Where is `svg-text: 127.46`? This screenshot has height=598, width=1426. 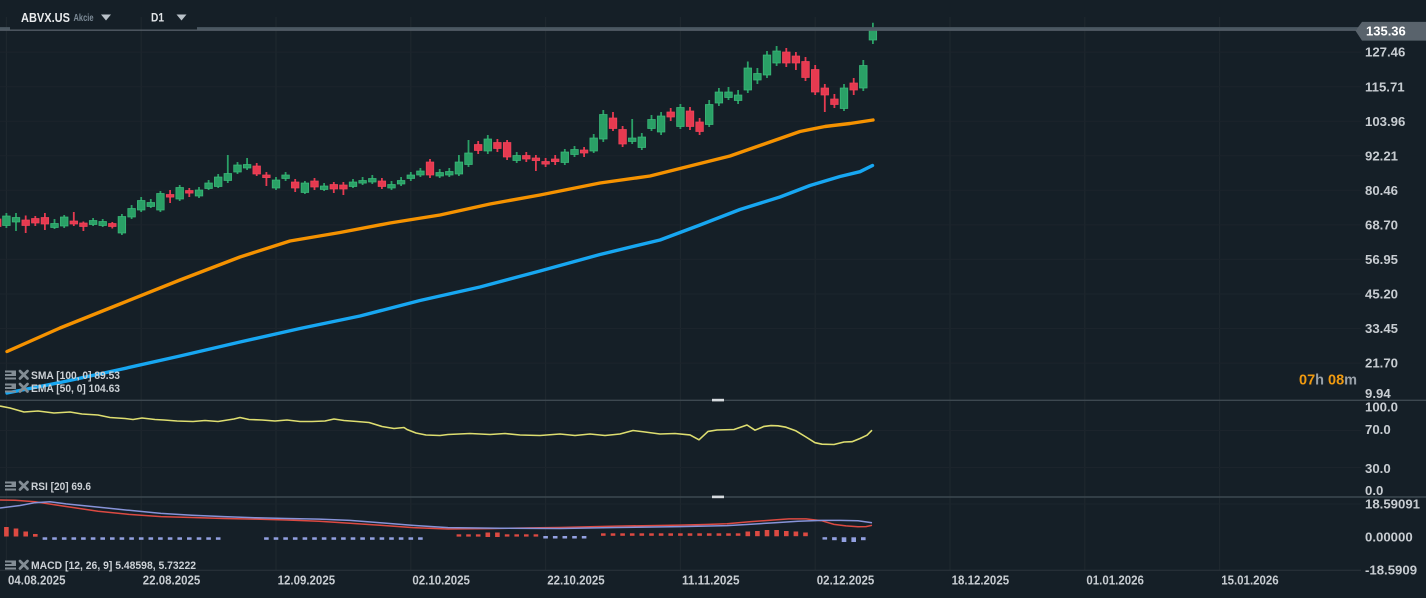 svg-text: 127.46 is located at coordinates (1385, 52).